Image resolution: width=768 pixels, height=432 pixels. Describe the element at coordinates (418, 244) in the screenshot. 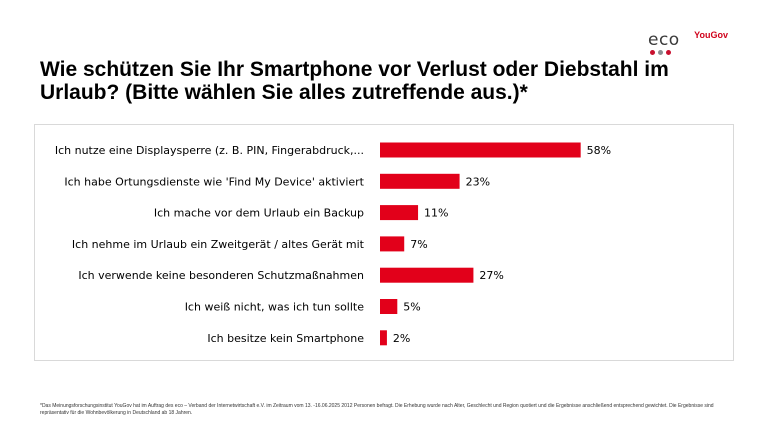

I see `value-label: 7%` at that location.